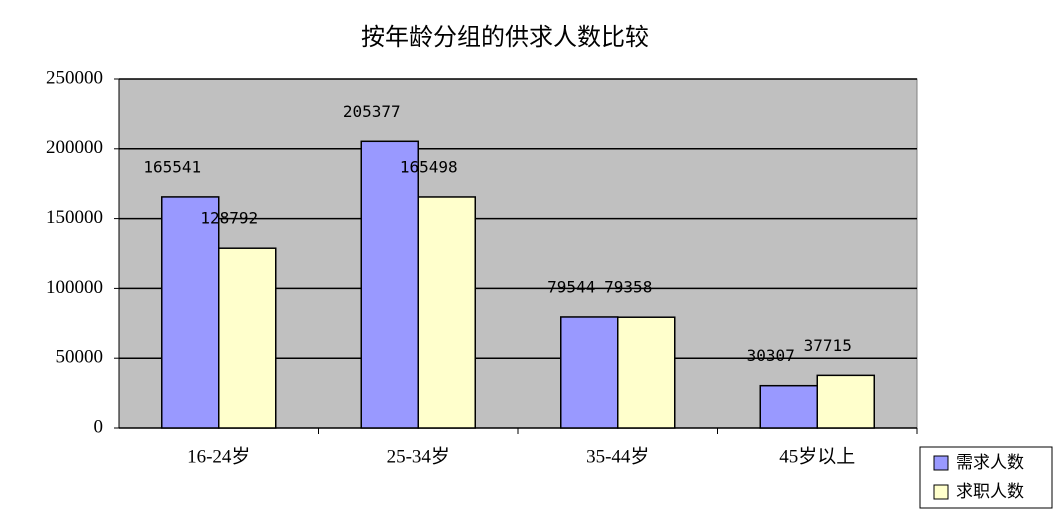  What do you see at coordinates (990, 492) in the screenshot?
I see `legend-label: 求职人数` at bounding box center [990, 492].